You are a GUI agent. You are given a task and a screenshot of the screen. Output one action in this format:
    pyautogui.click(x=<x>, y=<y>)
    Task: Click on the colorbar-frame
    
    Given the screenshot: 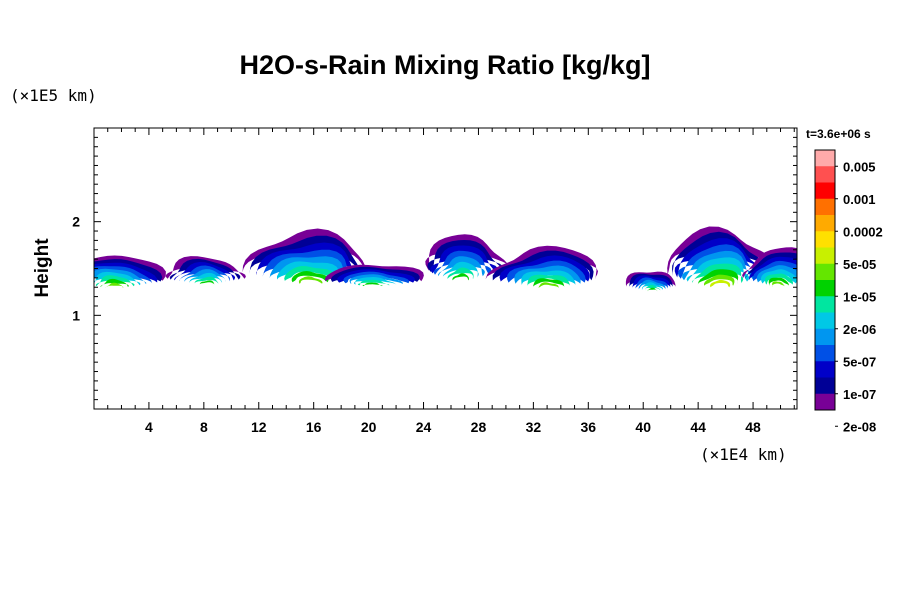 What is the action you would take?
    pyautogui.click(x=825, y=280)
    